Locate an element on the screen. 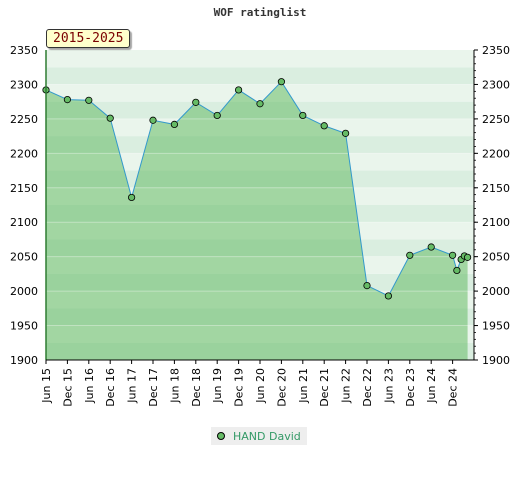 The width and height of the screenshot is (520, 480). y-tick-label-left: 2050 is located at coordinates (24, 257).